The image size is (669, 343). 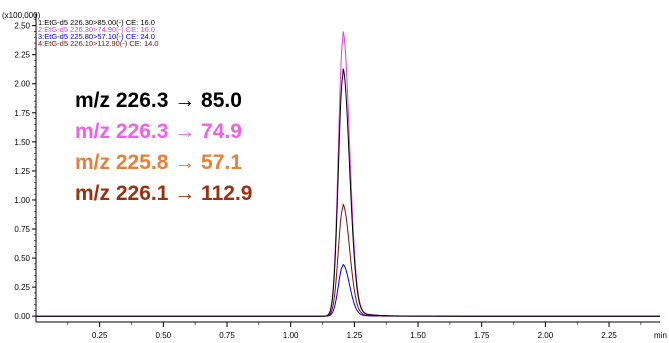 I want to click on y-tick-label: 0.50, so click(x=22, y=258).